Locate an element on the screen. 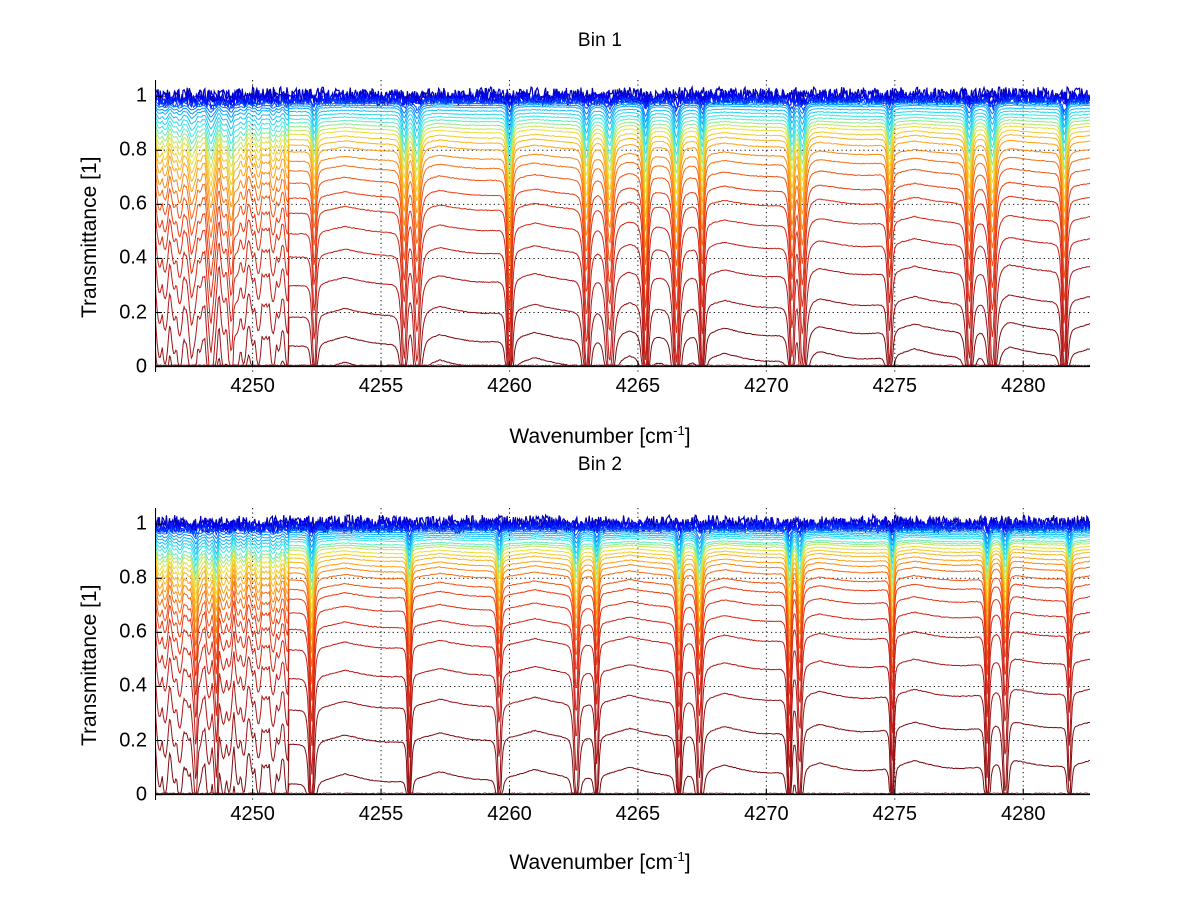 This screenshot has height=901, width=1200. panel-title: Bin 1 is located at coordinates (600, 40).